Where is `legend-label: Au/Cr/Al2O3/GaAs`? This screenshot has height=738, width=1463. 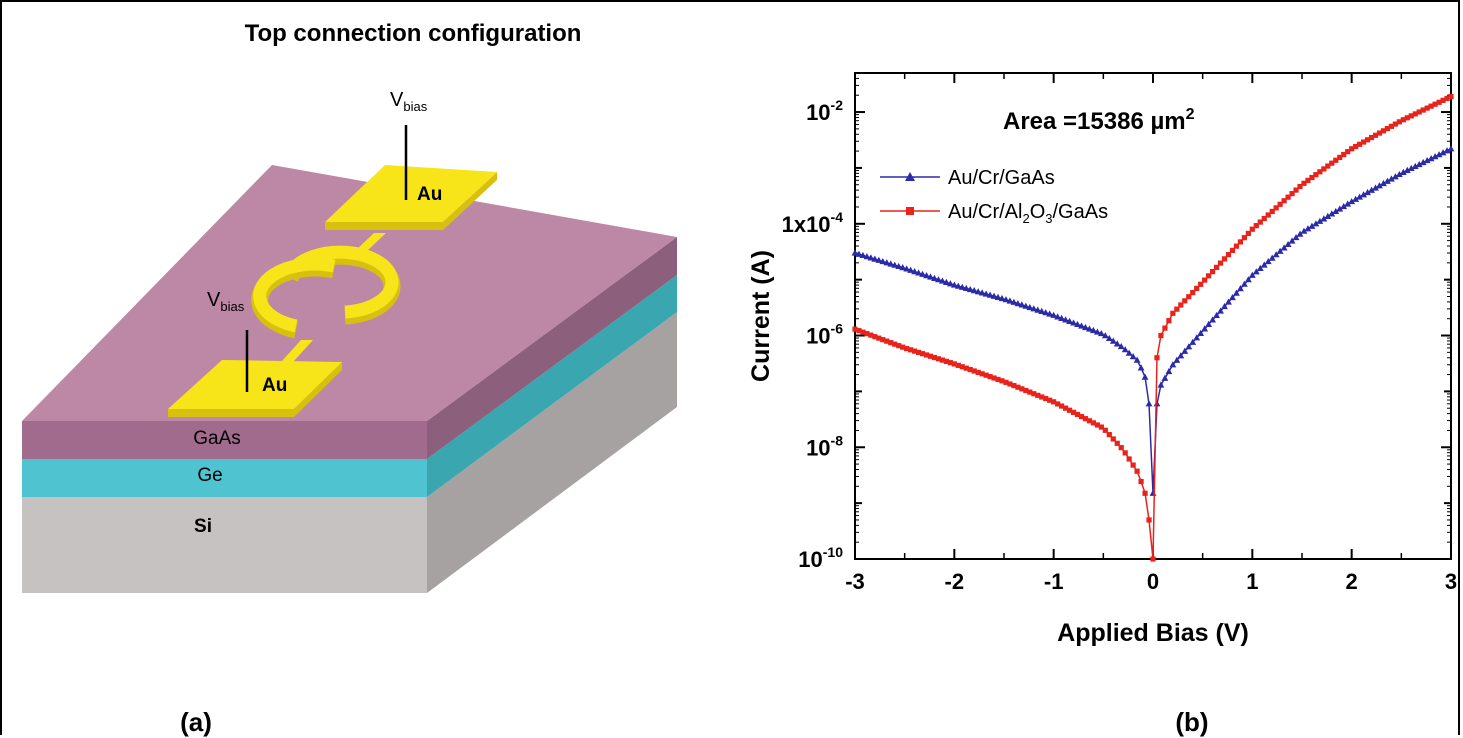 legend-label: Au/Cr/Al2O3/GaAs is located at coordinates (1028, 213).